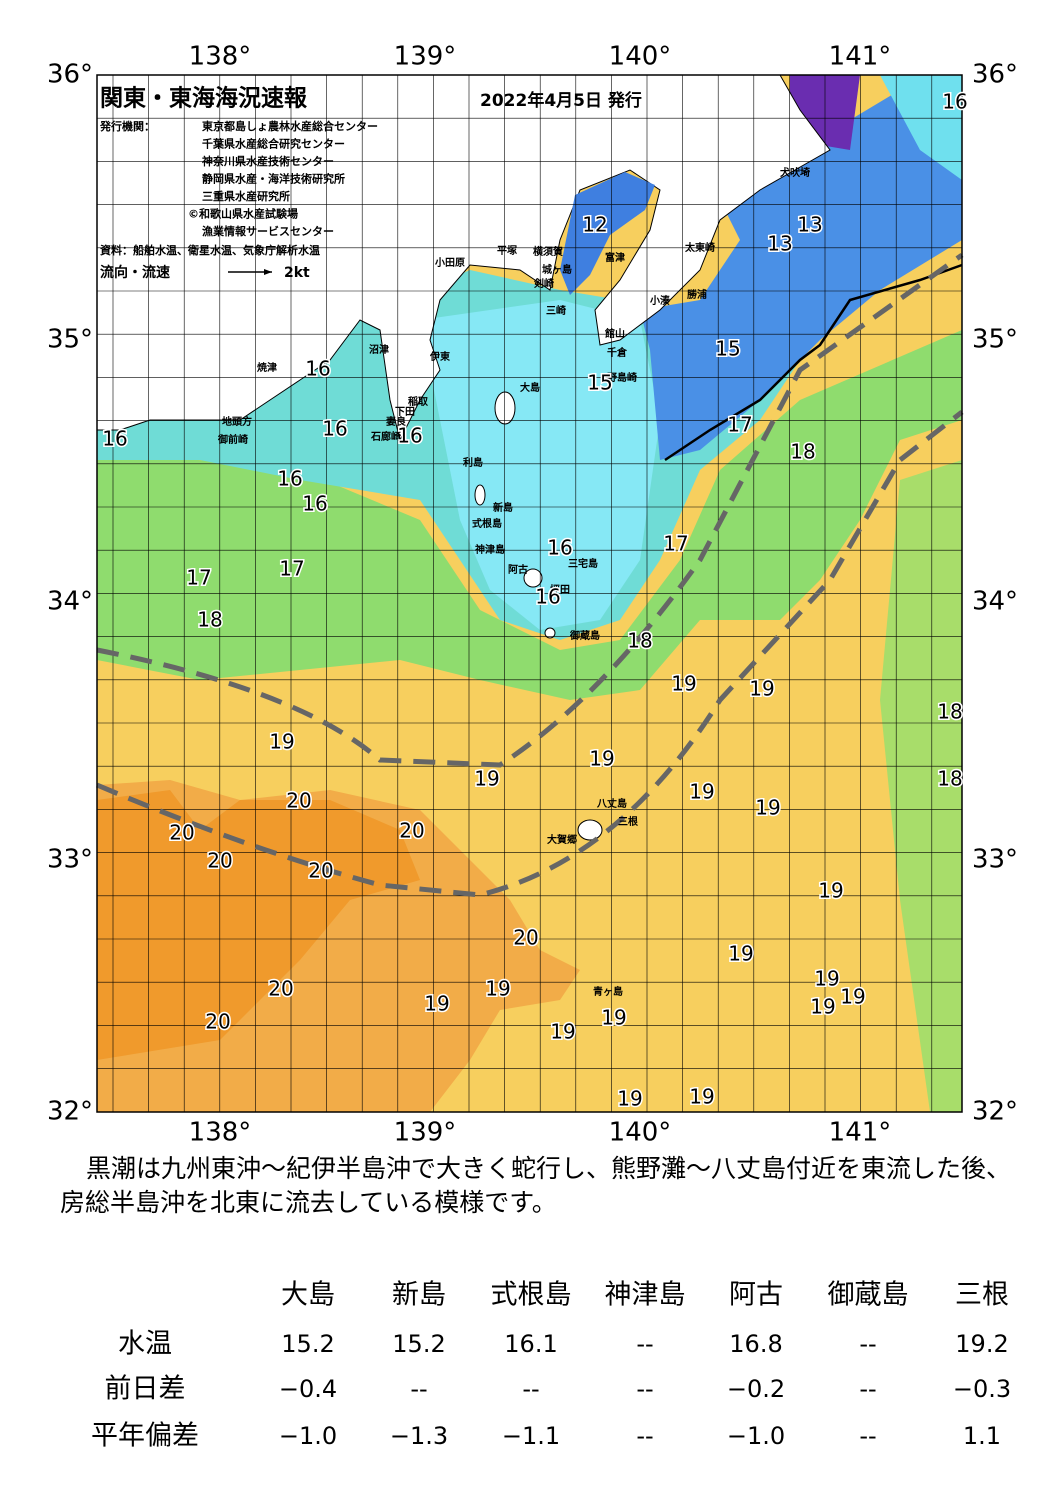 Image resolution: width=1064 pixels, height=1503 pixels. What do you see at coordinates (607, 233) in the screenshot?
I see `tokyo-bay` at bounding box center [607, 233].